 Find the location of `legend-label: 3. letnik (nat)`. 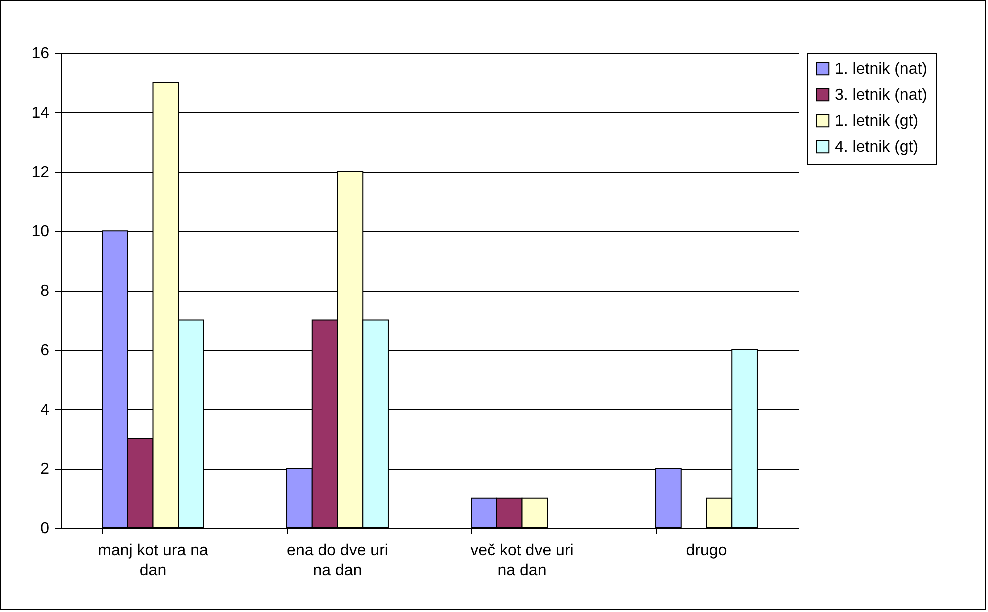

legend-label: 3. letnik (nat) is located at coordinates (881, 95).